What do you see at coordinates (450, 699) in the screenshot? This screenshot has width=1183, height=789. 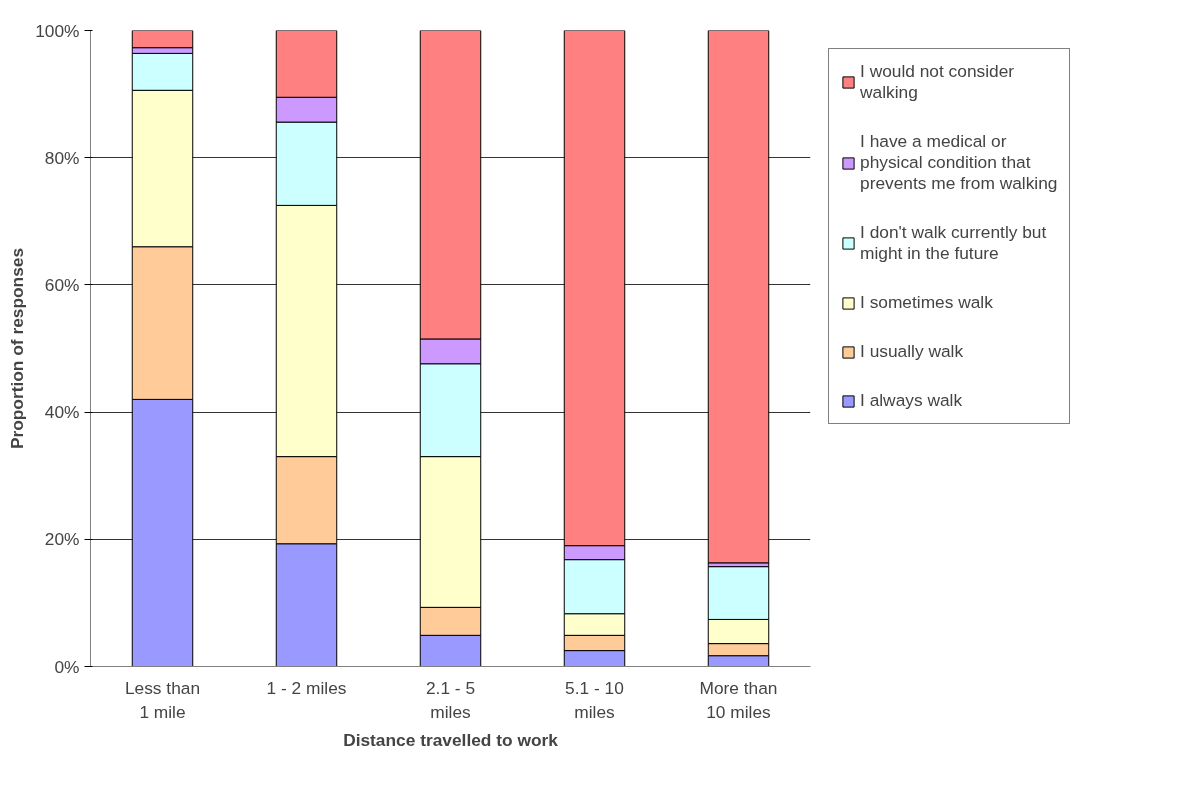 I see `x-tick-label: 2.1 - 5 miles` at bounding box center [450, 699].